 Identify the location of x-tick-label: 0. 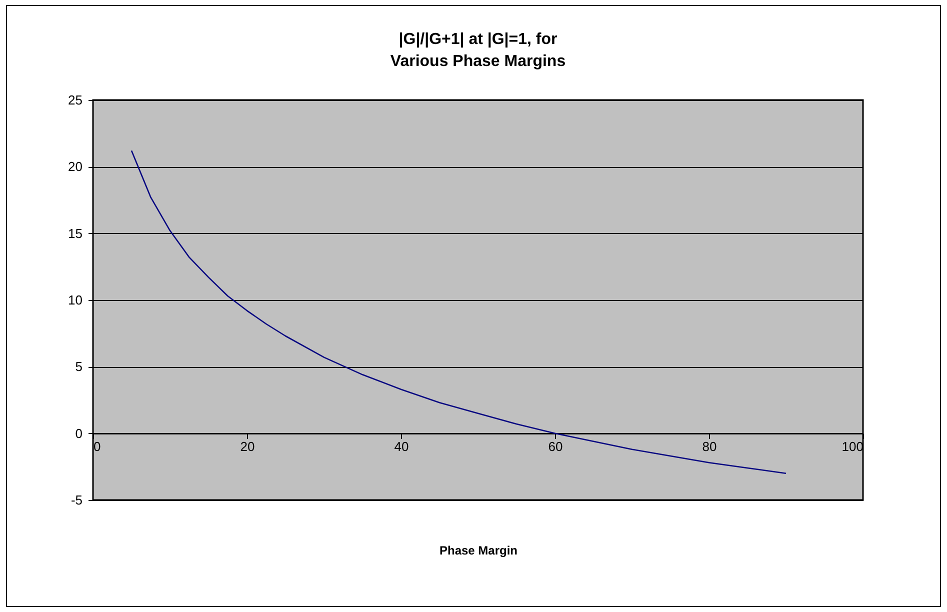
(97, 446).